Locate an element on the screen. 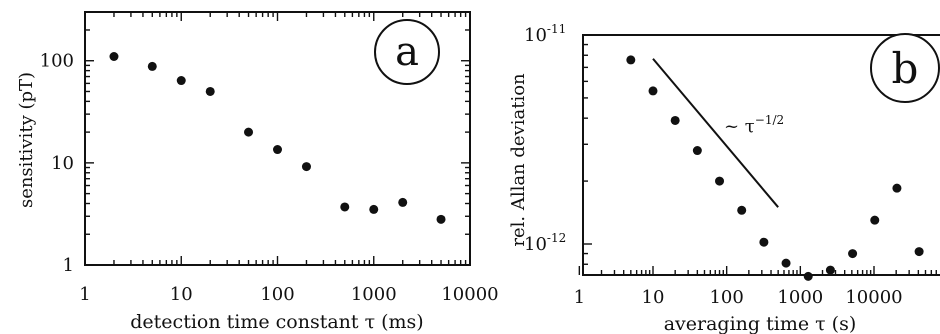 The height and width of the screenshot is (334, 940). panel-a-x-axis-title: detection time constant τ (ms) is located at coordinates (276, 322).